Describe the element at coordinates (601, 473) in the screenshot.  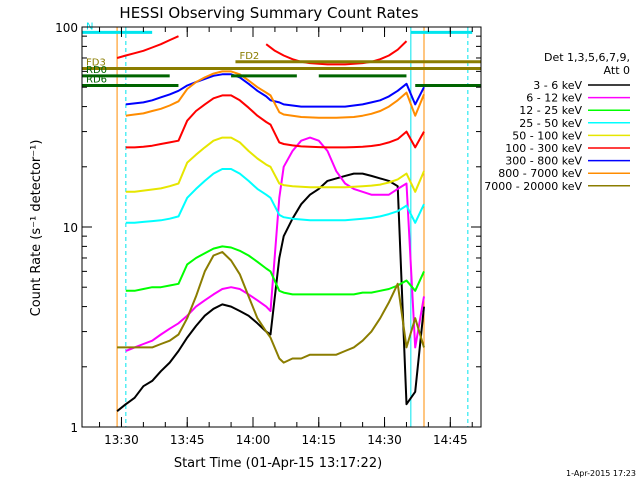
I see `timestamp: 1-Apr-2015 17:23` at that location.